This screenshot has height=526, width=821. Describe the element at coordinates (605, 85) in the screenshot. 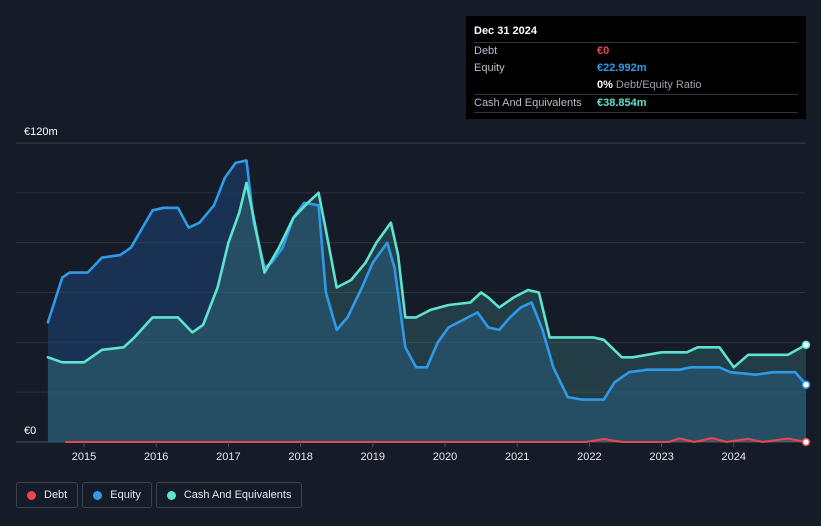

I see `ratio-value: 0%` at that location.